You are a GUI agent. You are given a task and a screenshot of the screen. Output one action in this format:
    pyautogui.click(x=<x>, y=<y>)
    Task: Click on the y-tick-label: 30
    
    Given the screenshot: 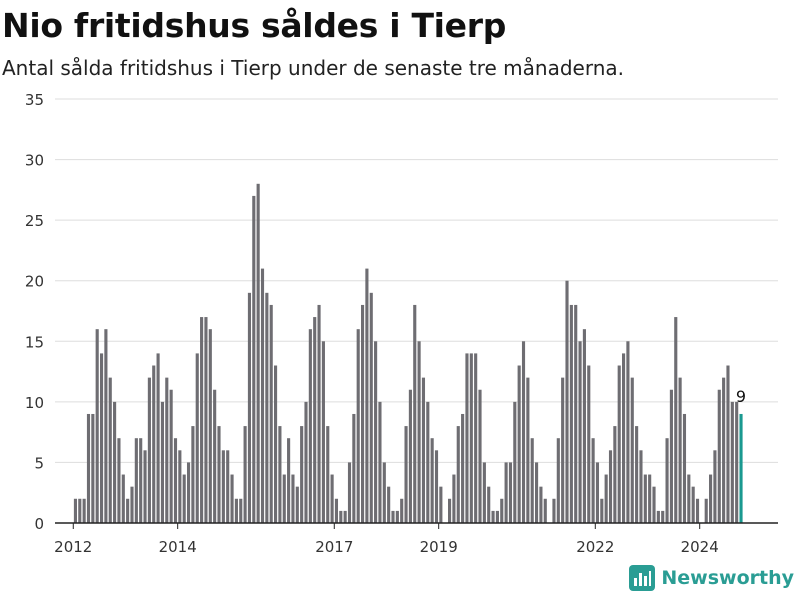 What is the action you would take?
    pyautogui.click(x=34, y=161)
    